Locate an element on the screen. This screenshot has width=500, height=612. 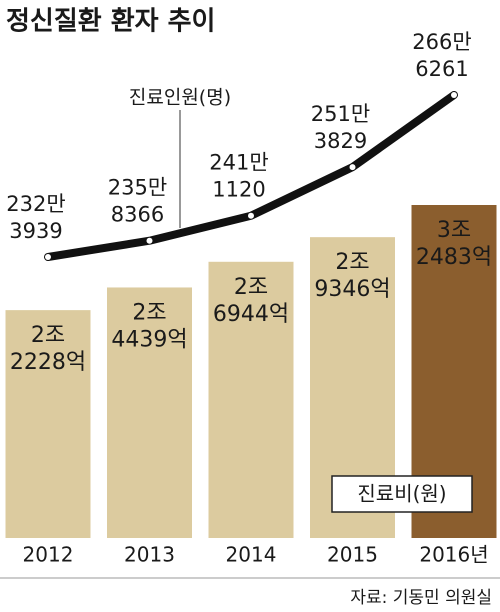
line-value-label: 232만 is located at coordinates (35, 204).